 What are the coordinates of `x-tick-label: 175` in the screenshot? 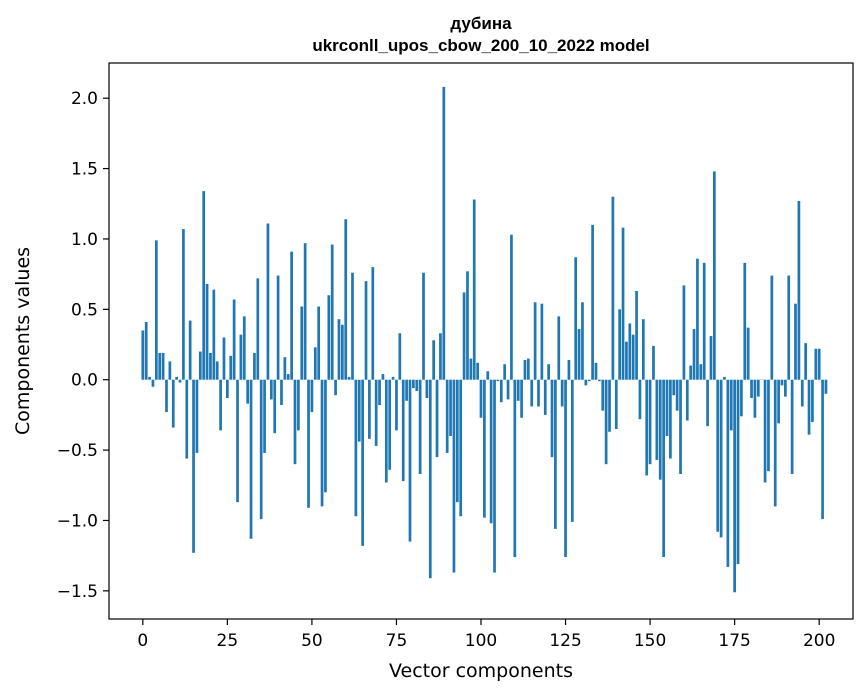 It's located at (734, 641).